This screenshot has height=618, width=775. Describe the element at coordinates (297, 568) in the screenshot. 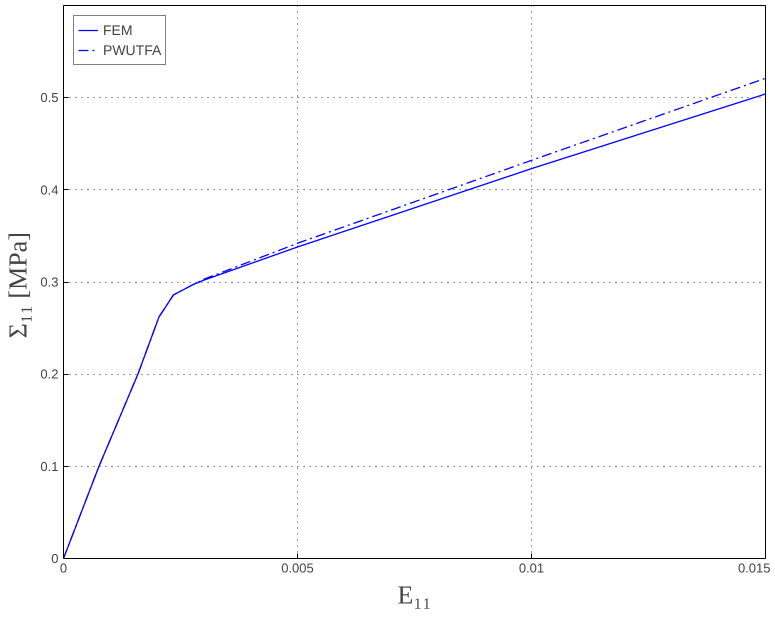

I see `x-tick-label: 0.005` at that location.